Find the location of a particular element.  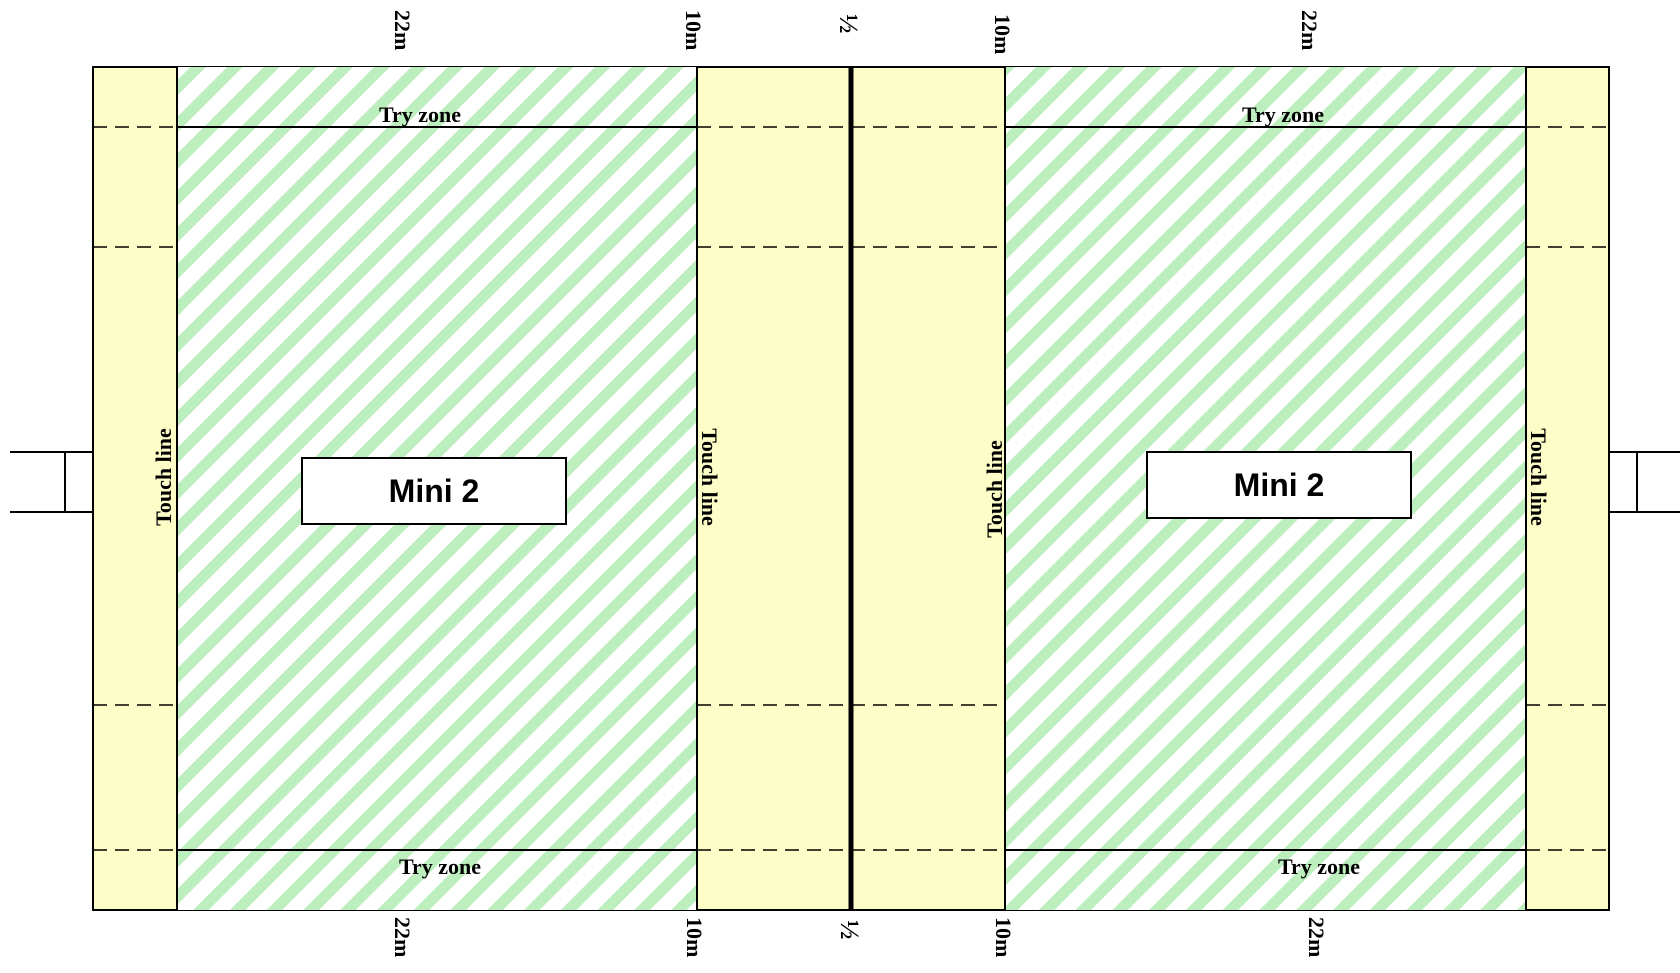

right-mini-label-box is located at coordinates (1279, 485).